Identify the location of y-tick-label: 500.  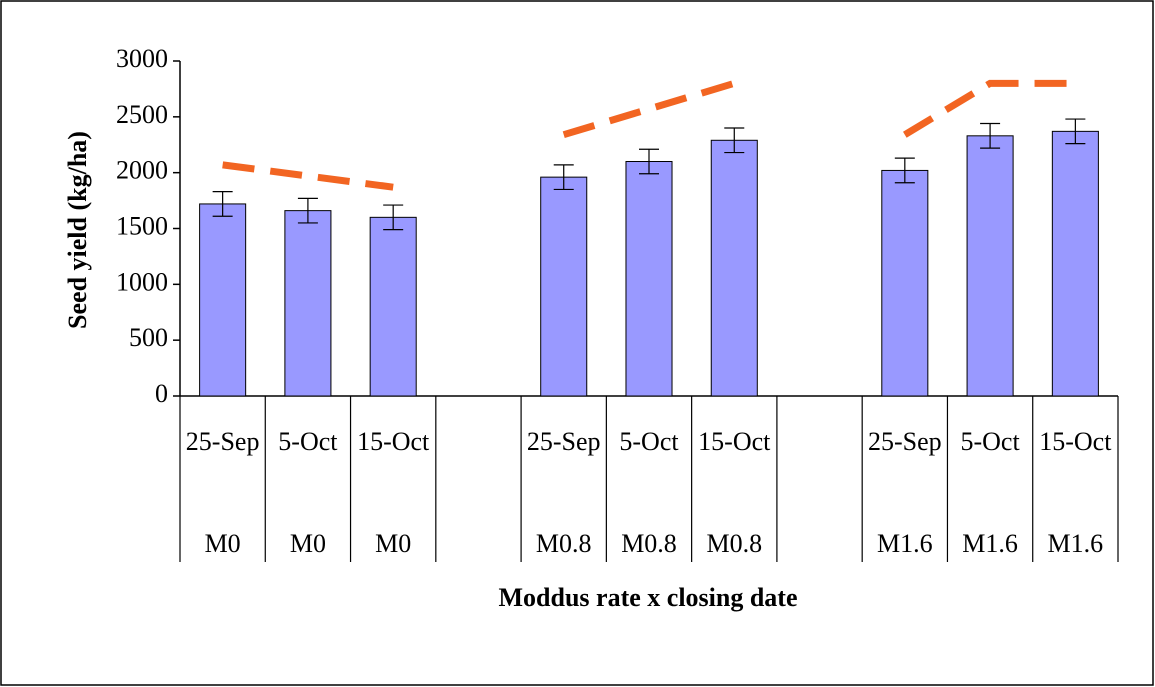
(148, 337).